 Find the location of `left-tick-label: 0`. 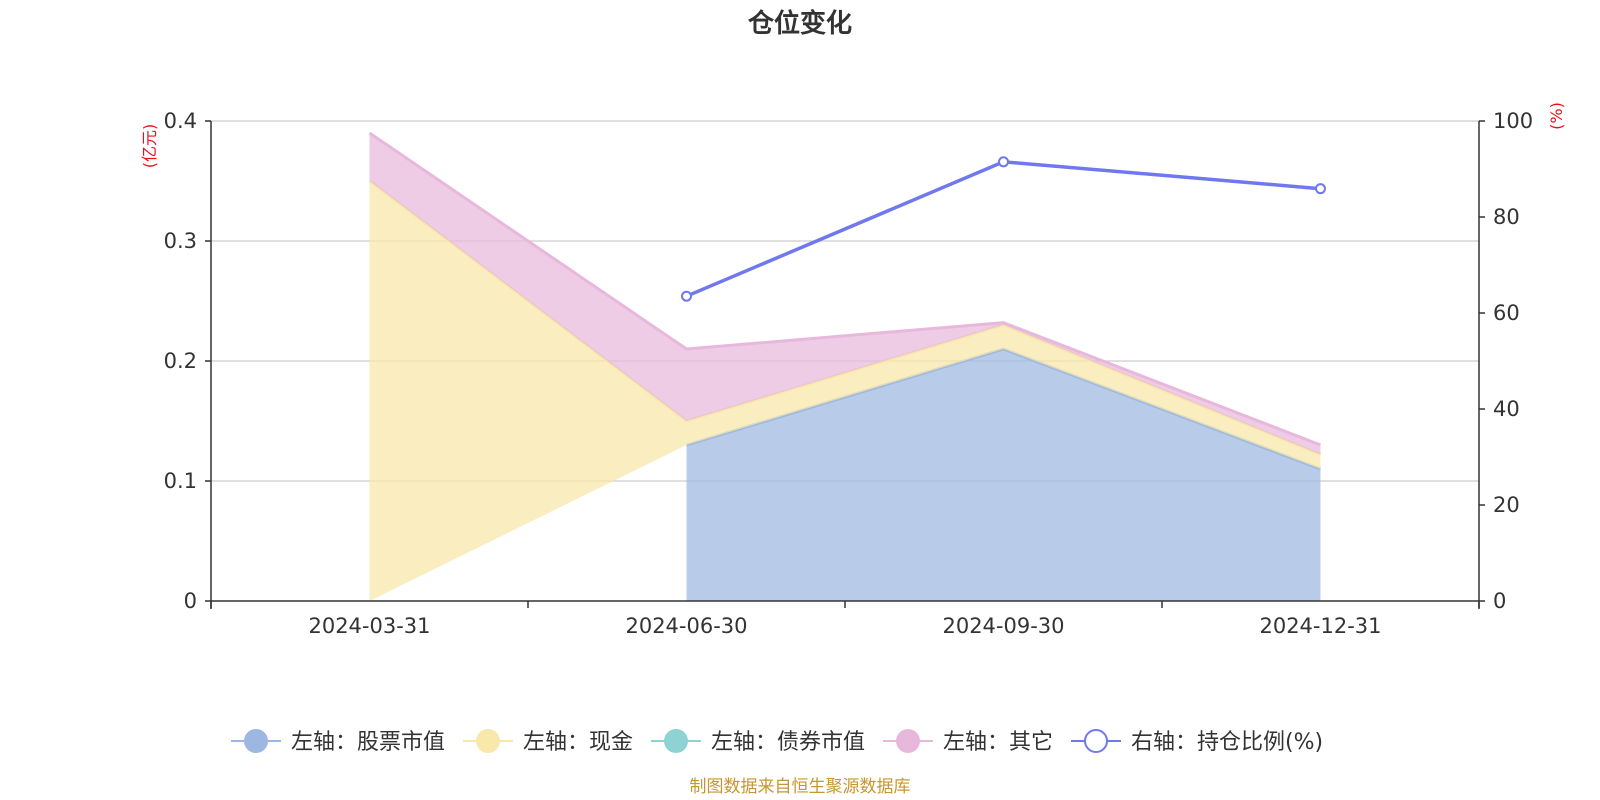

left-tick-label: 0 is located at coordinates (190, 601).